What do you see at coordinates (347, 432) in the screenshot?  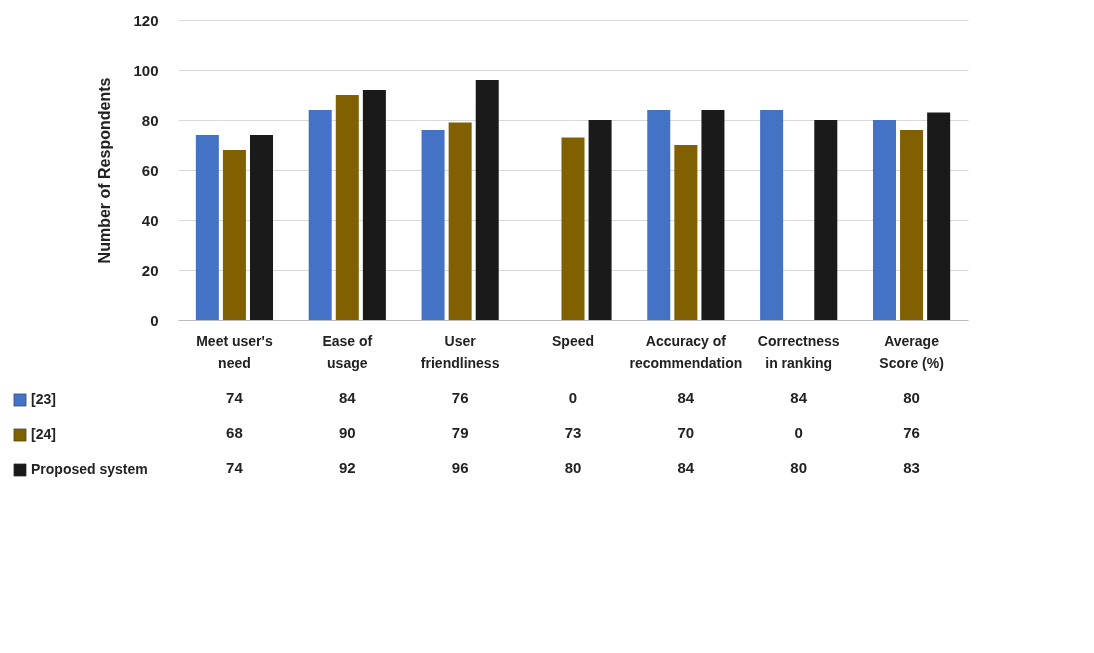 I see `data-label: 90` at bounding box center [347, 432].